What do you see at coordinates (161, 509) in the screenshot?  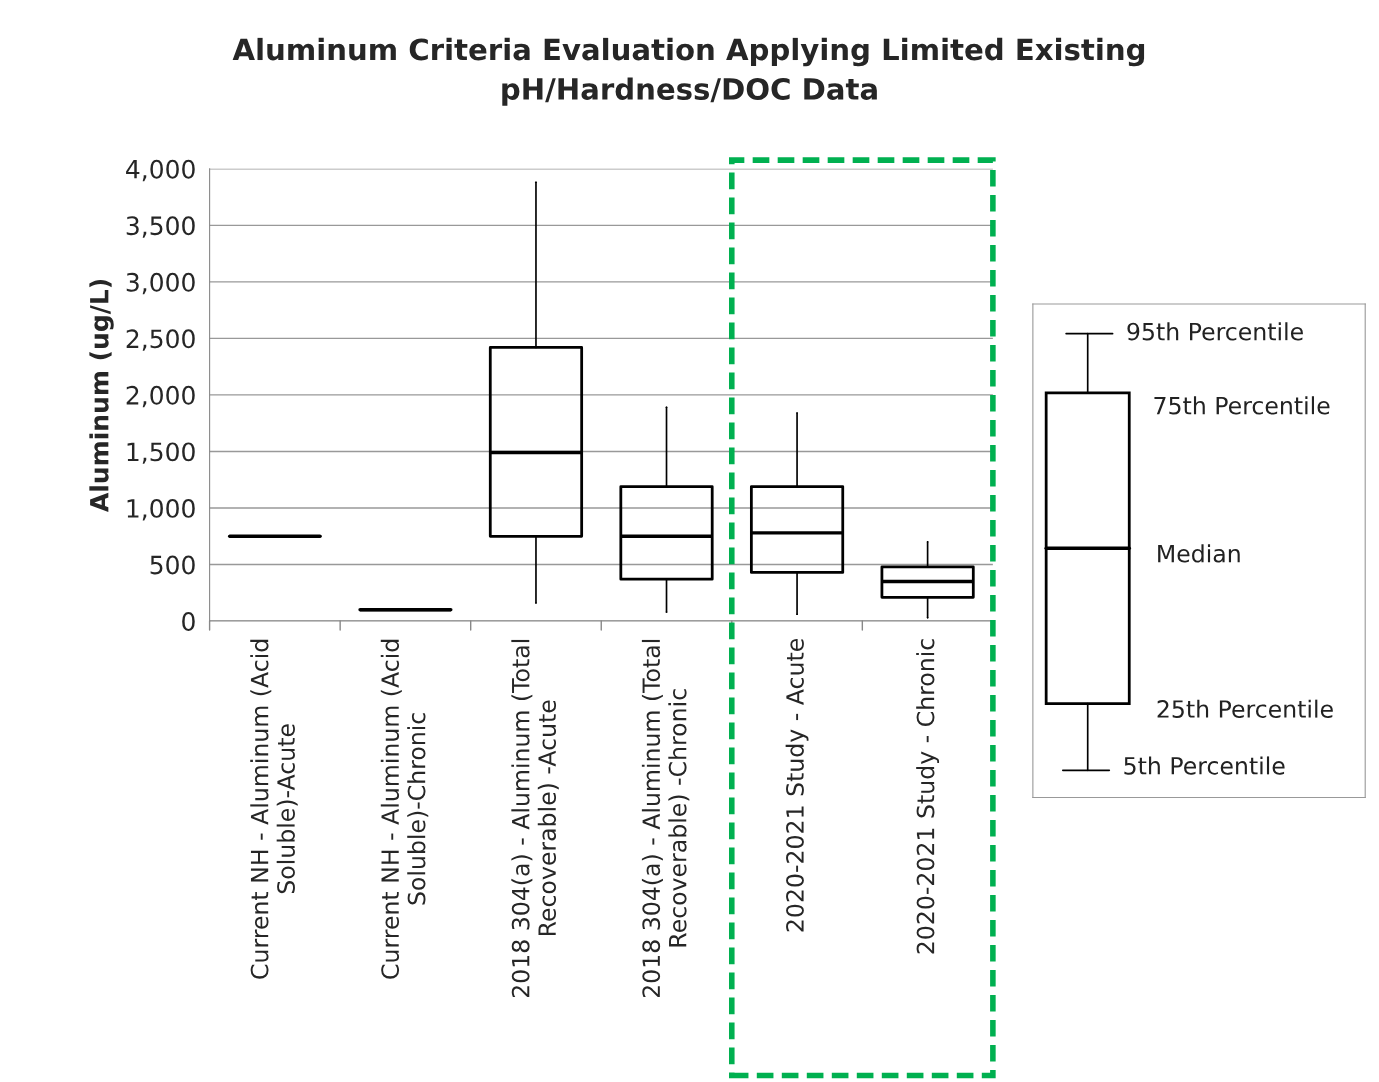 I see `y-tick-label: 1,000` at bounding box center [161, 509].